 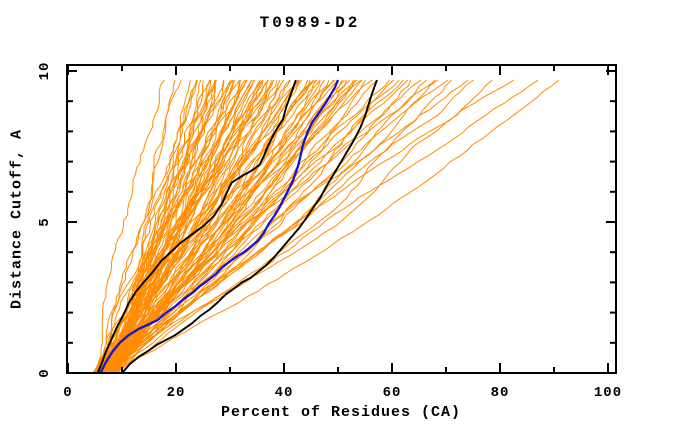 What do you see at coordinates (45, 372) in the screenshot?
I see `y-tick-label: 0` at bounding box center [45, 372].